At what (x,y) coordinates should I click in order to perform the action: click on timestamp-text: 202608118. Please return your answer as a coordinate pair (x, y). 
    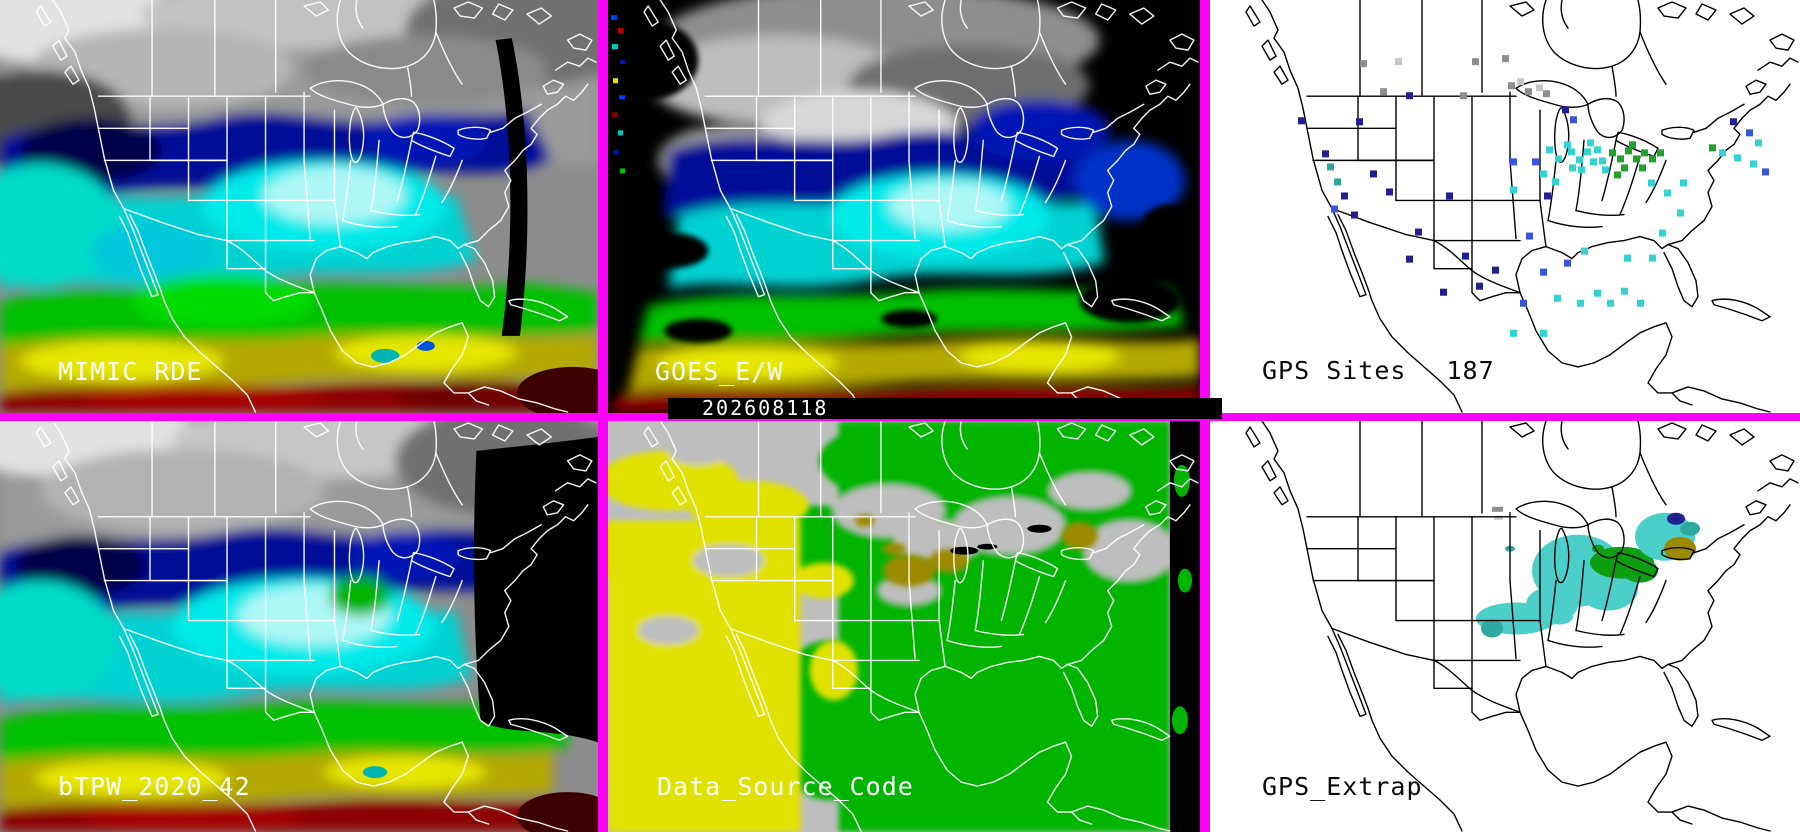
    Looking at the image, I should click on (765, 408).